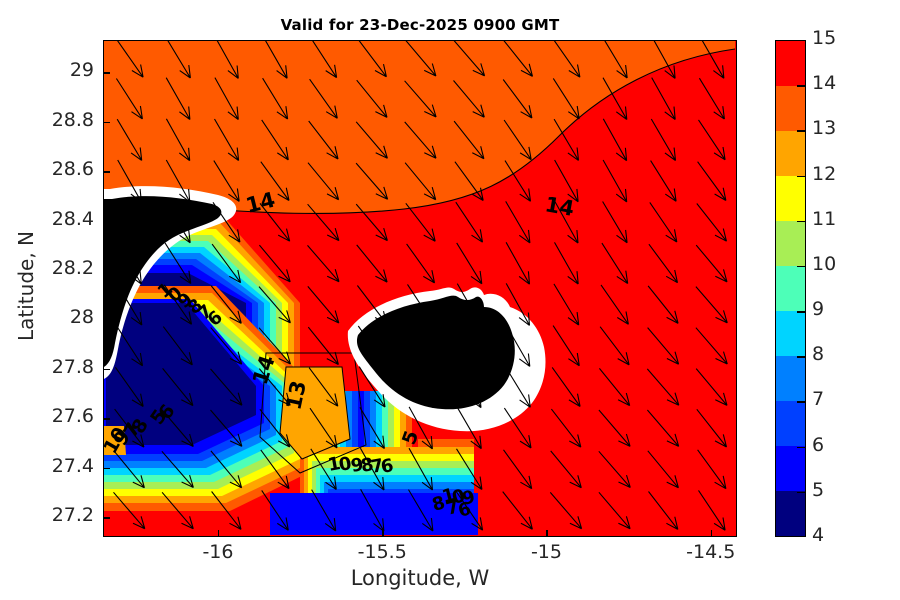 This screenshot has height=600, width=900. I want to click on colorbar-tick-label: 4, so click(818, 535).